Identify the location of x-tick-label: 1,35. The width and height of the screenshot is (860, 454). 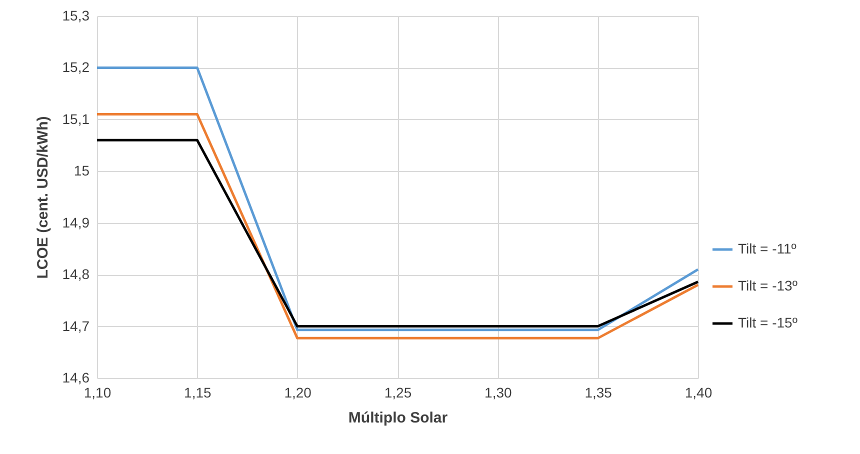
(598, 392).